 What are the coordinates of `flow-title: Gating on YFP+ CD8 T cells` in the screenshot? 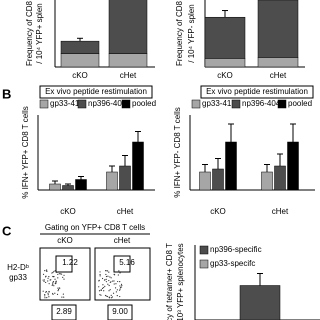 It's located at (95, 227).